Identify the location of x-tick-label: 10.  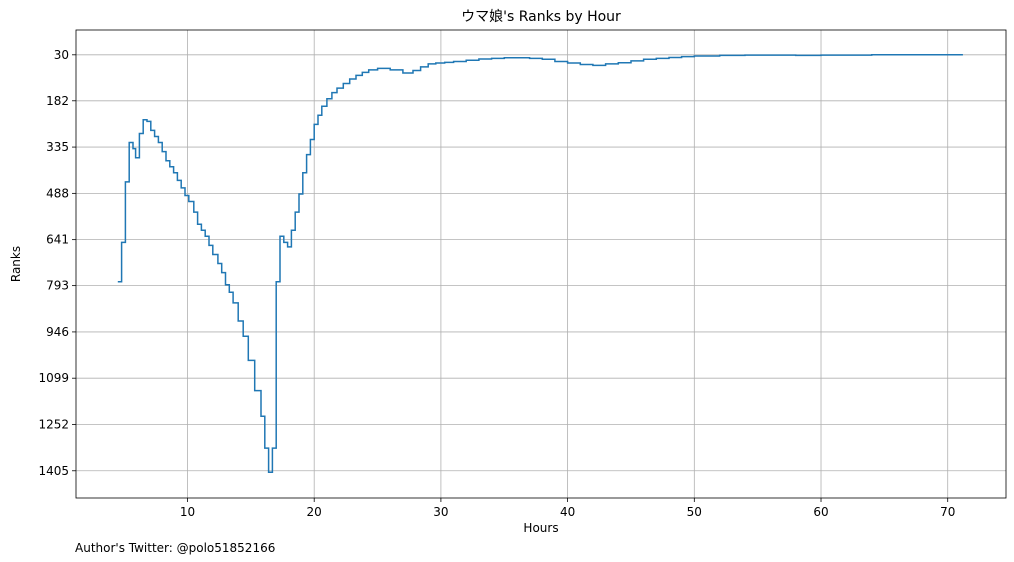
(187, 512).